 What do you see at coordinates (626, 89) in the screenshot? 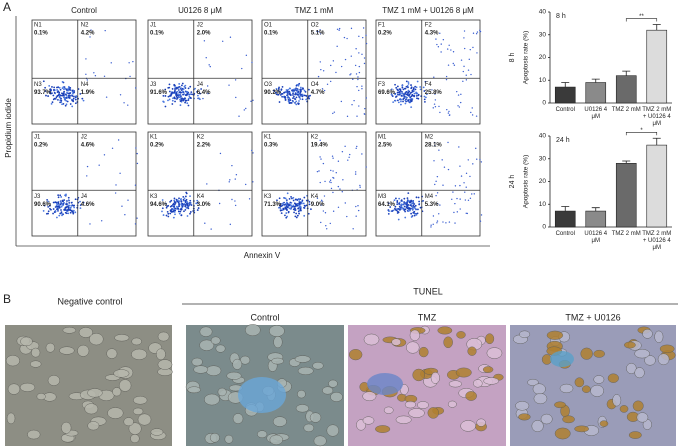
I see `bar` at bounding box center [626, 89].